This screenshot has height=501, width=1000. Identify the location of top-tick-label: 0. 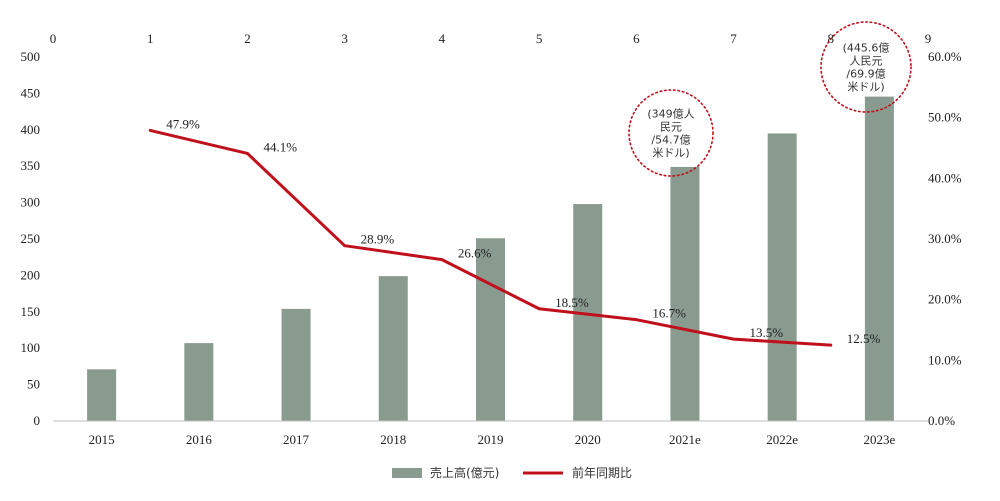
(53, 38).